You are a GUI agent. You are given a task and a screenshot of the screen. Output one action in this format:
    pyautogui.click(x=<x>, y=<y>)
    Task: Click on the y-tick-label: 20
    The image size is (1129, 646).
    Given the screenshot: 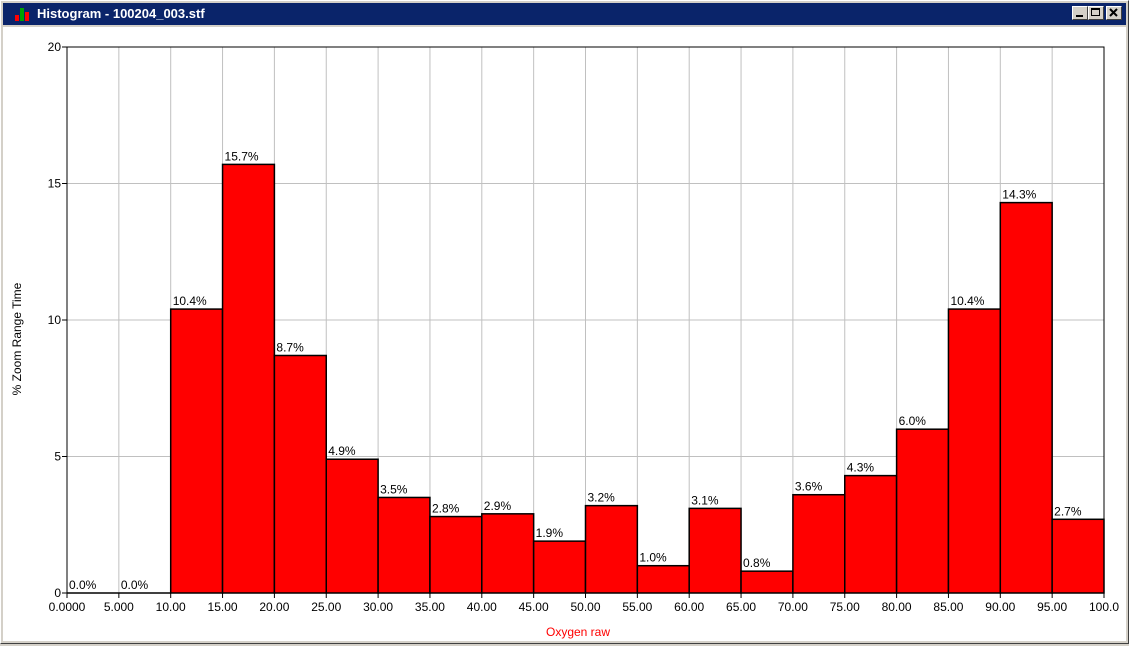 What is the action you would take?
    pyautogui.click(x=55, y=47)
    